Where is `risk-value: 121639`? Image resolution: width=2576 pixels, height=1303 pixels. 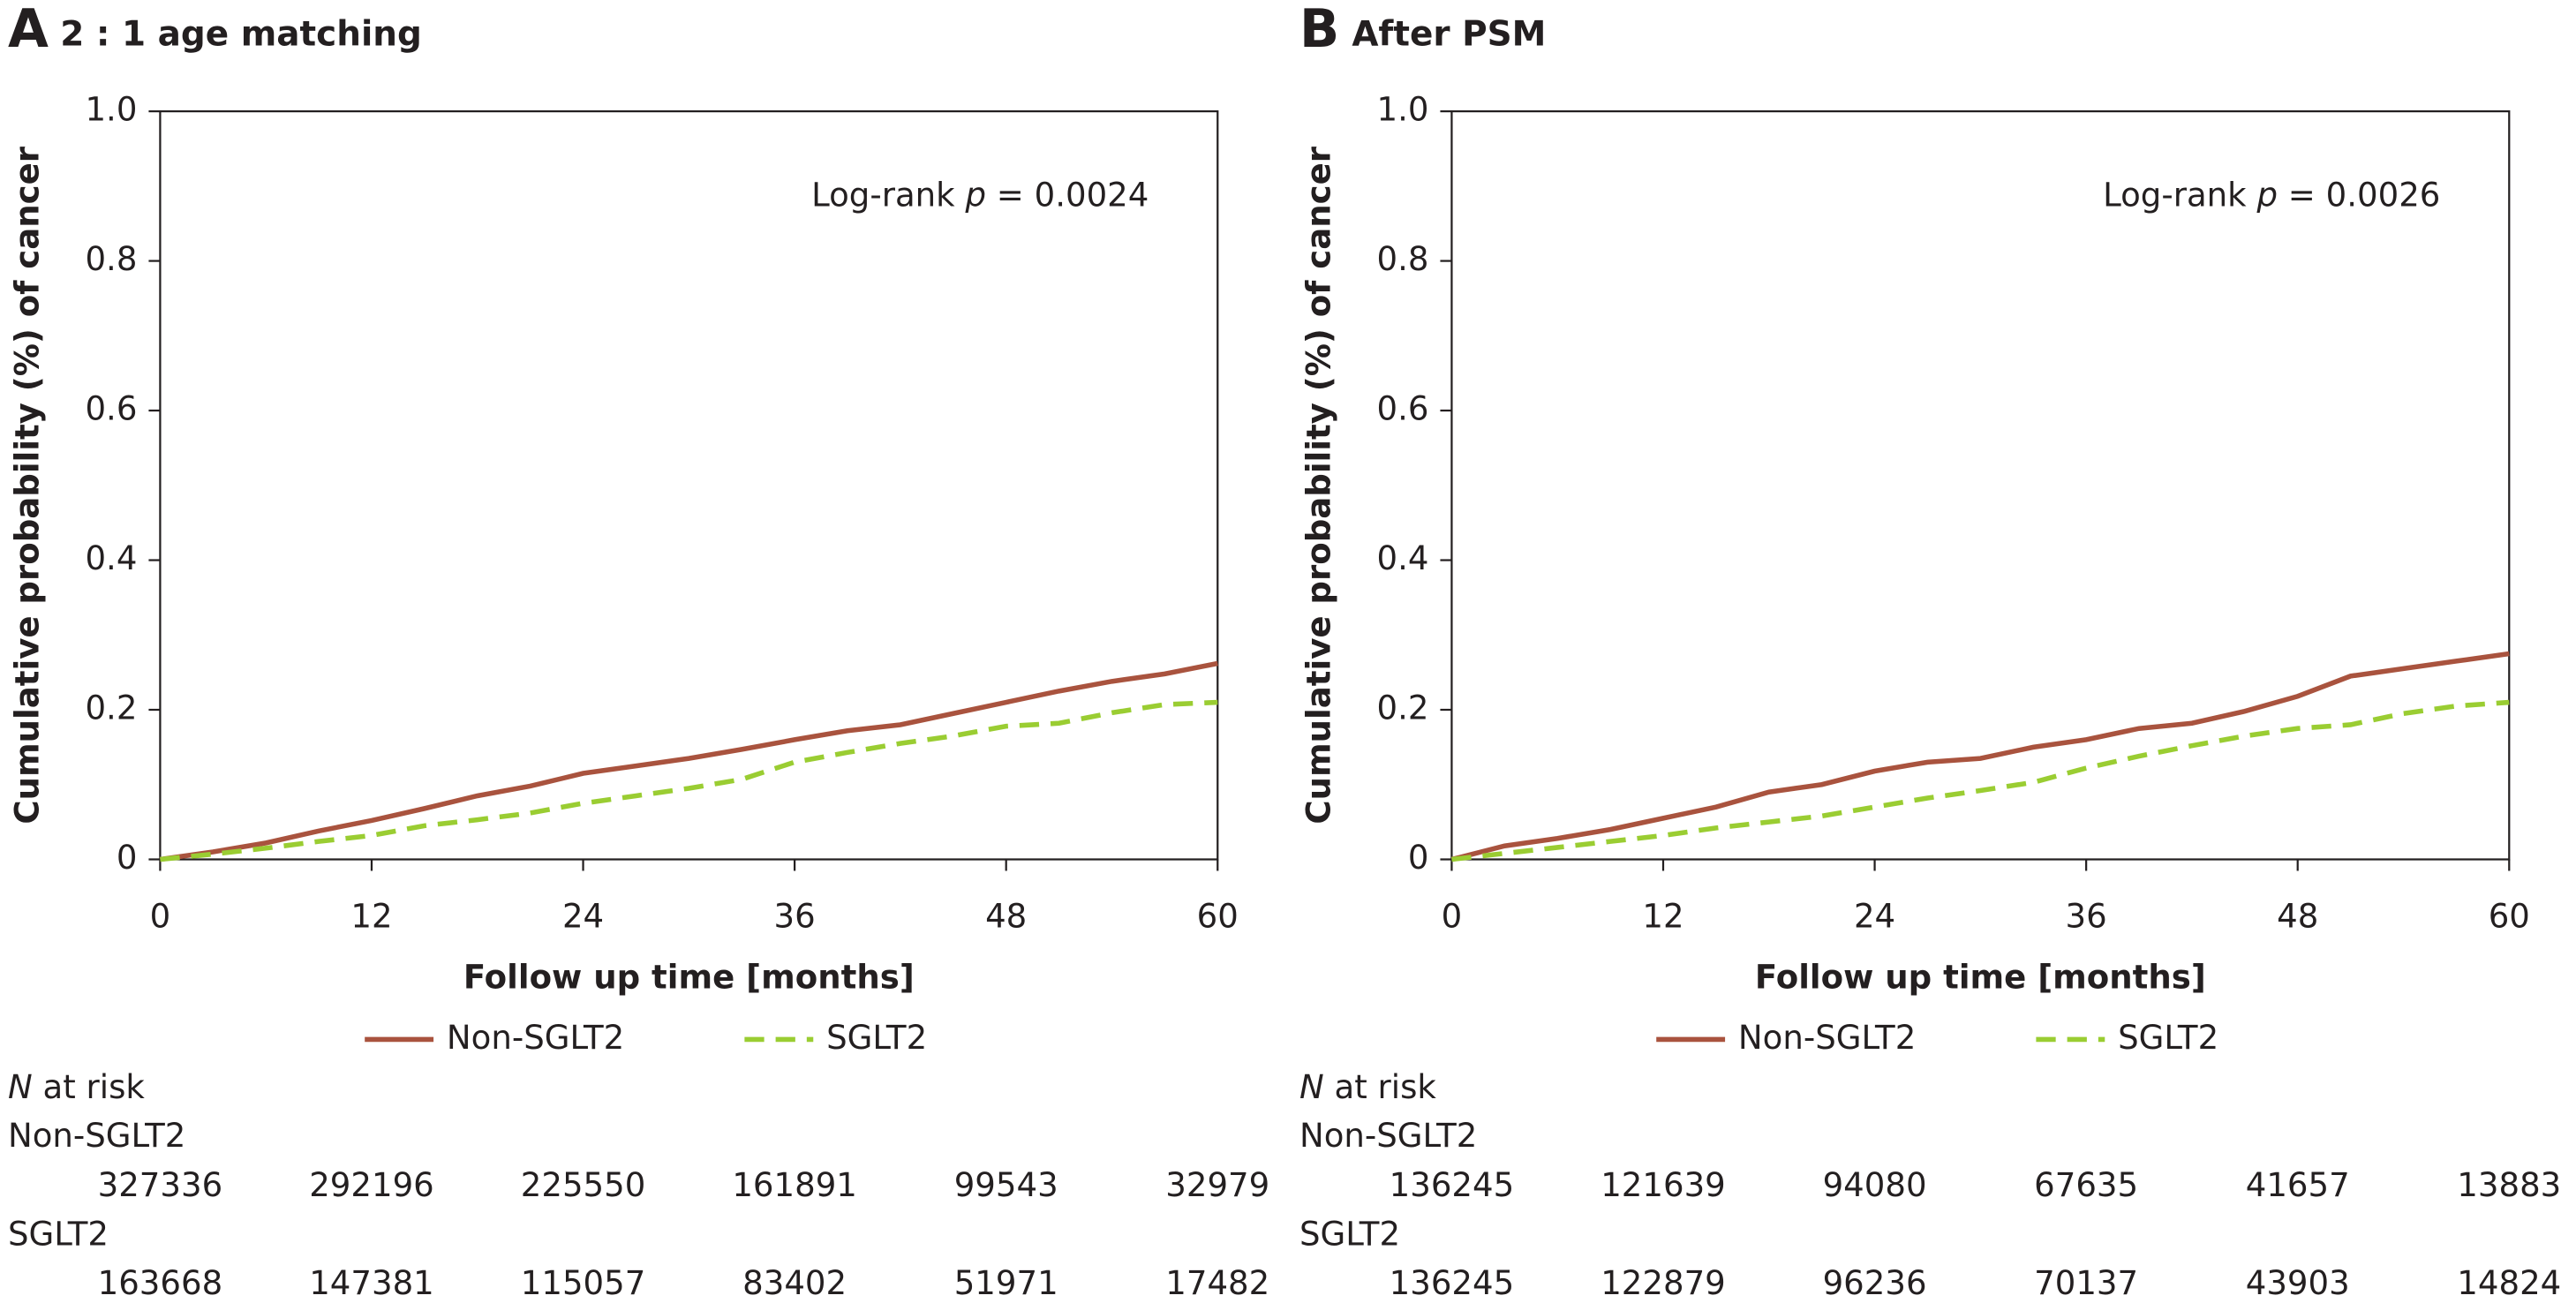 risk-value: 121639 is located at coordinates (1664, 1185).